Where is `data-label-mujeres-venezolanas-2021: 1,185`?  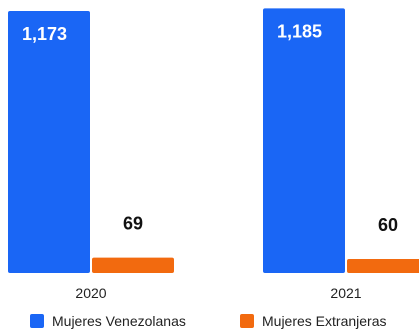 data-label-mujeres-venezolanas-2021: 1,185 is located at coordinates (299, 31).